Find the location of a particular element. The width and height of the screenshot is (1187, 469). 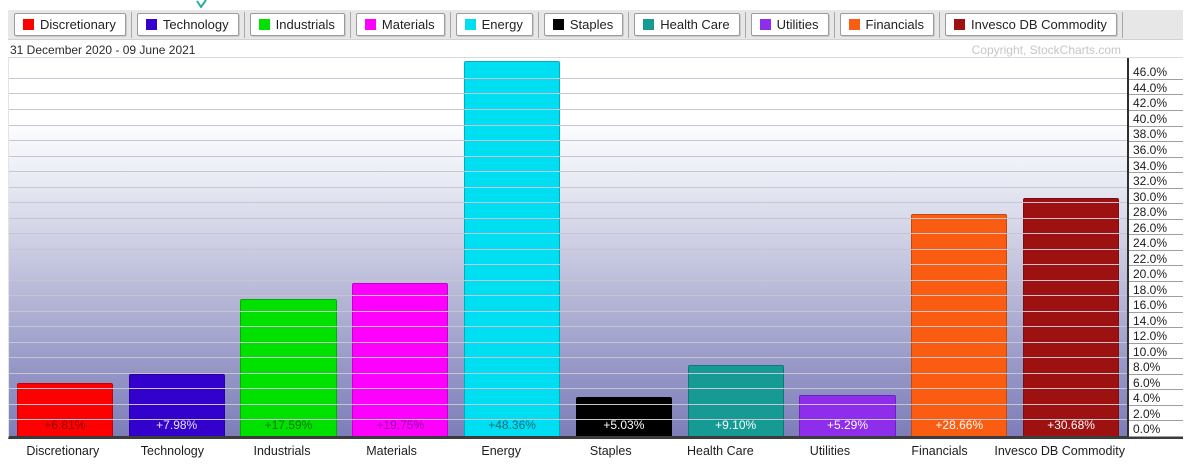

legend-item-utilities: Utilities is located at coordinates (789, 24).